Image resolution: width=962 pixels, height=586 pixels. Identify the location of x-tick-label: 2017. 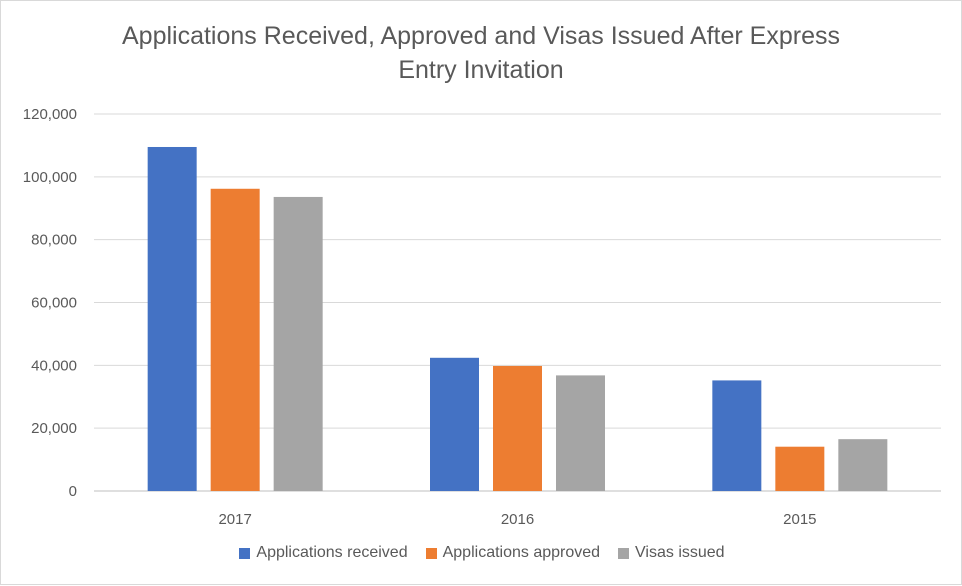
(234, 519).